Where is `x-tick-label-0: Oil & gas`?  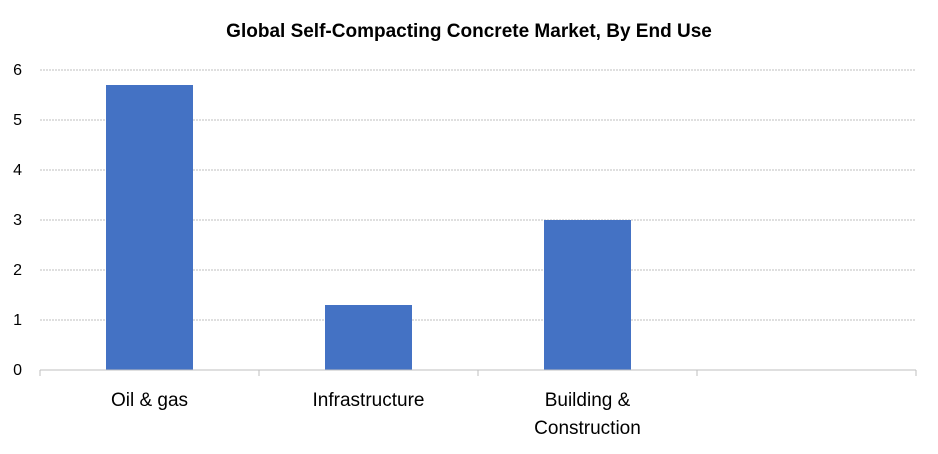
x-tick-label-0: Oil & gas is located at coordinates (149, 400).